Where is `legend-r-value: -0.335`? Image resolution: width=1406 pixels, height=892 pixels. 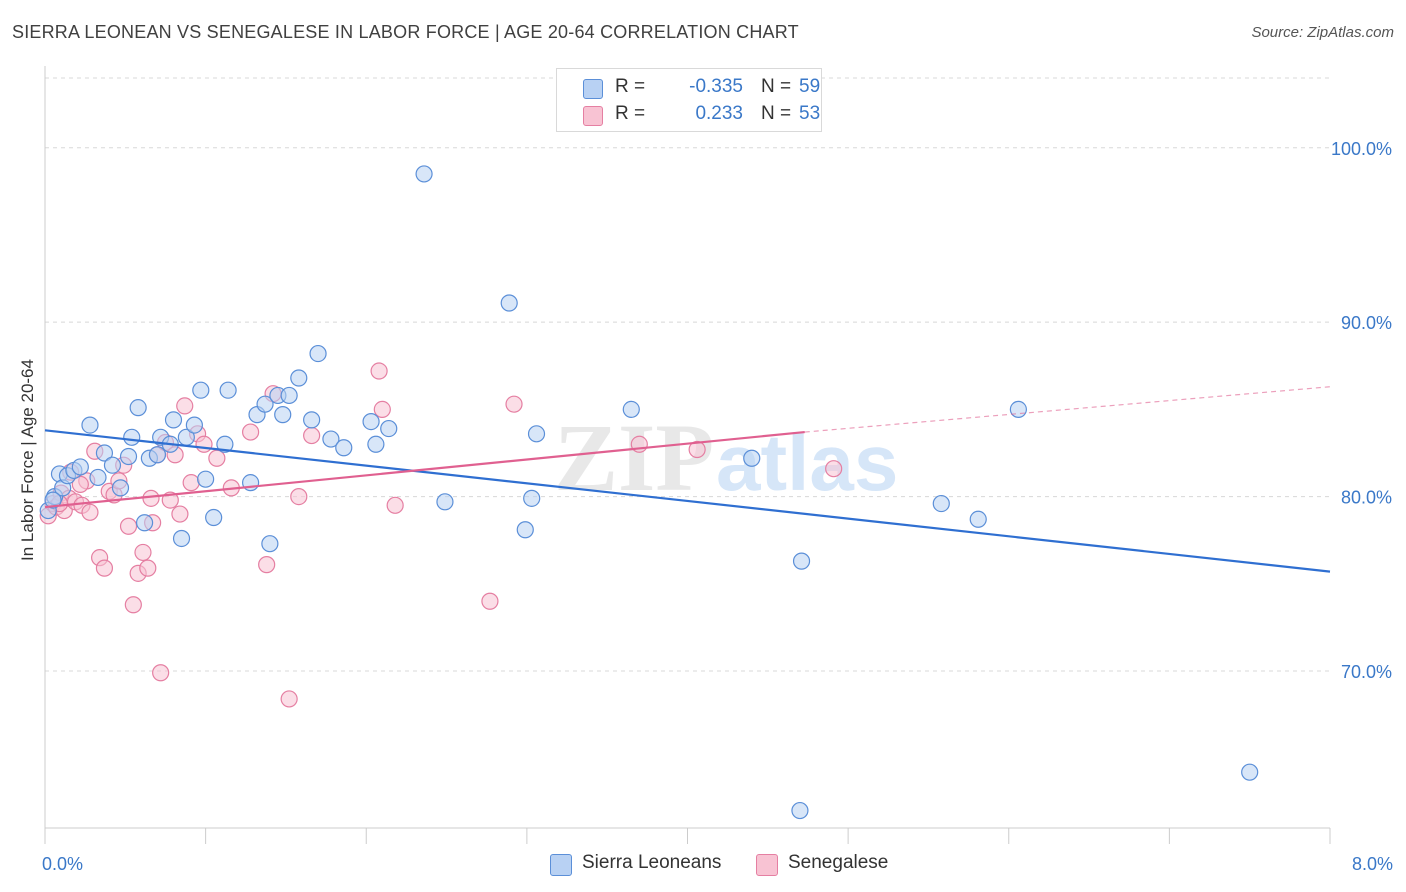 legend-r-value: -0.335 is located at coordinates (716, 86).